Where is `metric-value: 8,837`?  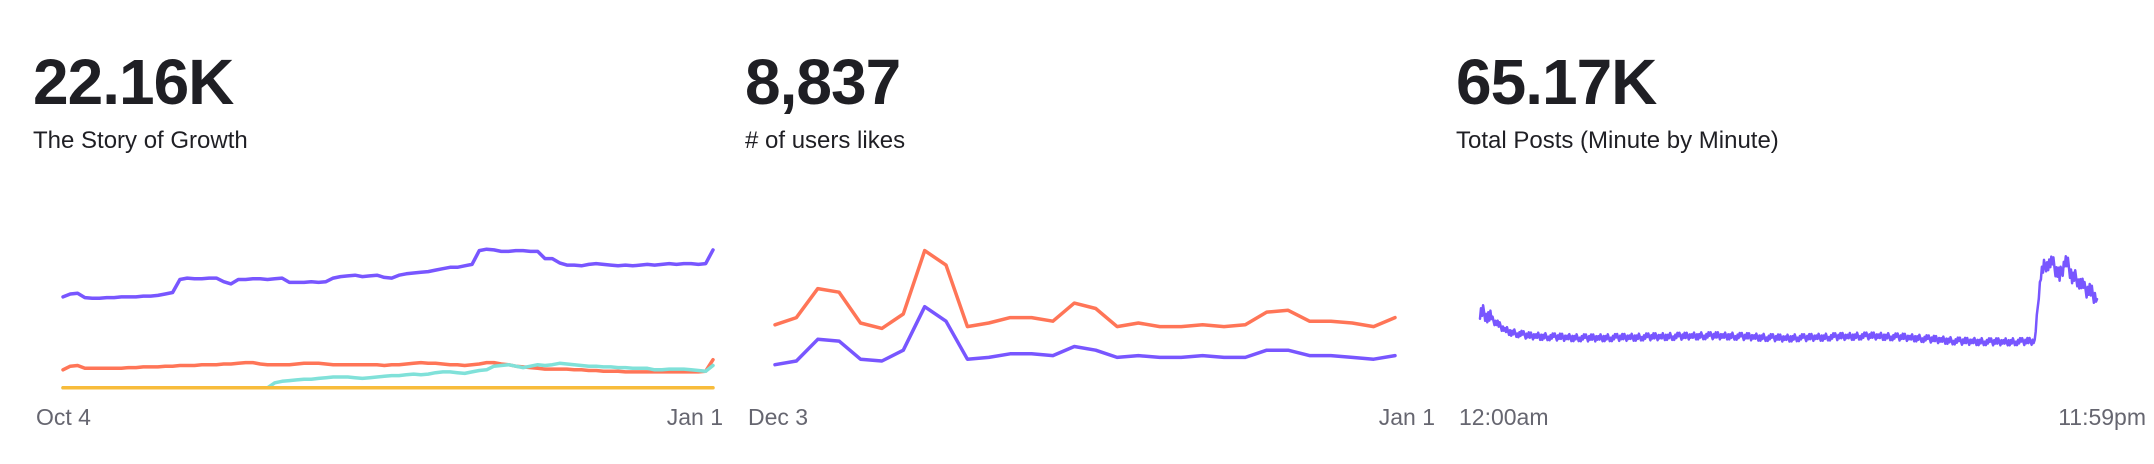 metric-value: 8,837 is located at coordinates (823, 82).